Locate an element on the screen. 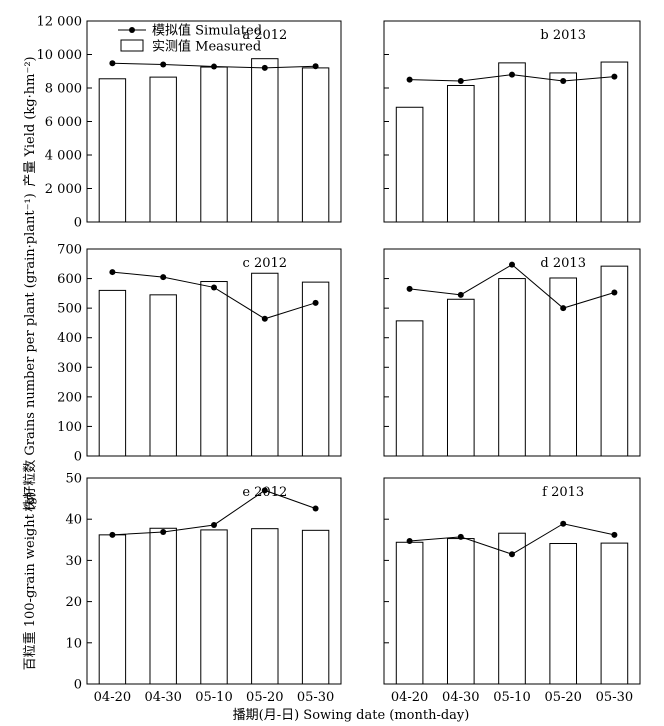 The width and height of the screenshot is (664, 726). legend-measured-swatch is located at coordinates (132, 45).